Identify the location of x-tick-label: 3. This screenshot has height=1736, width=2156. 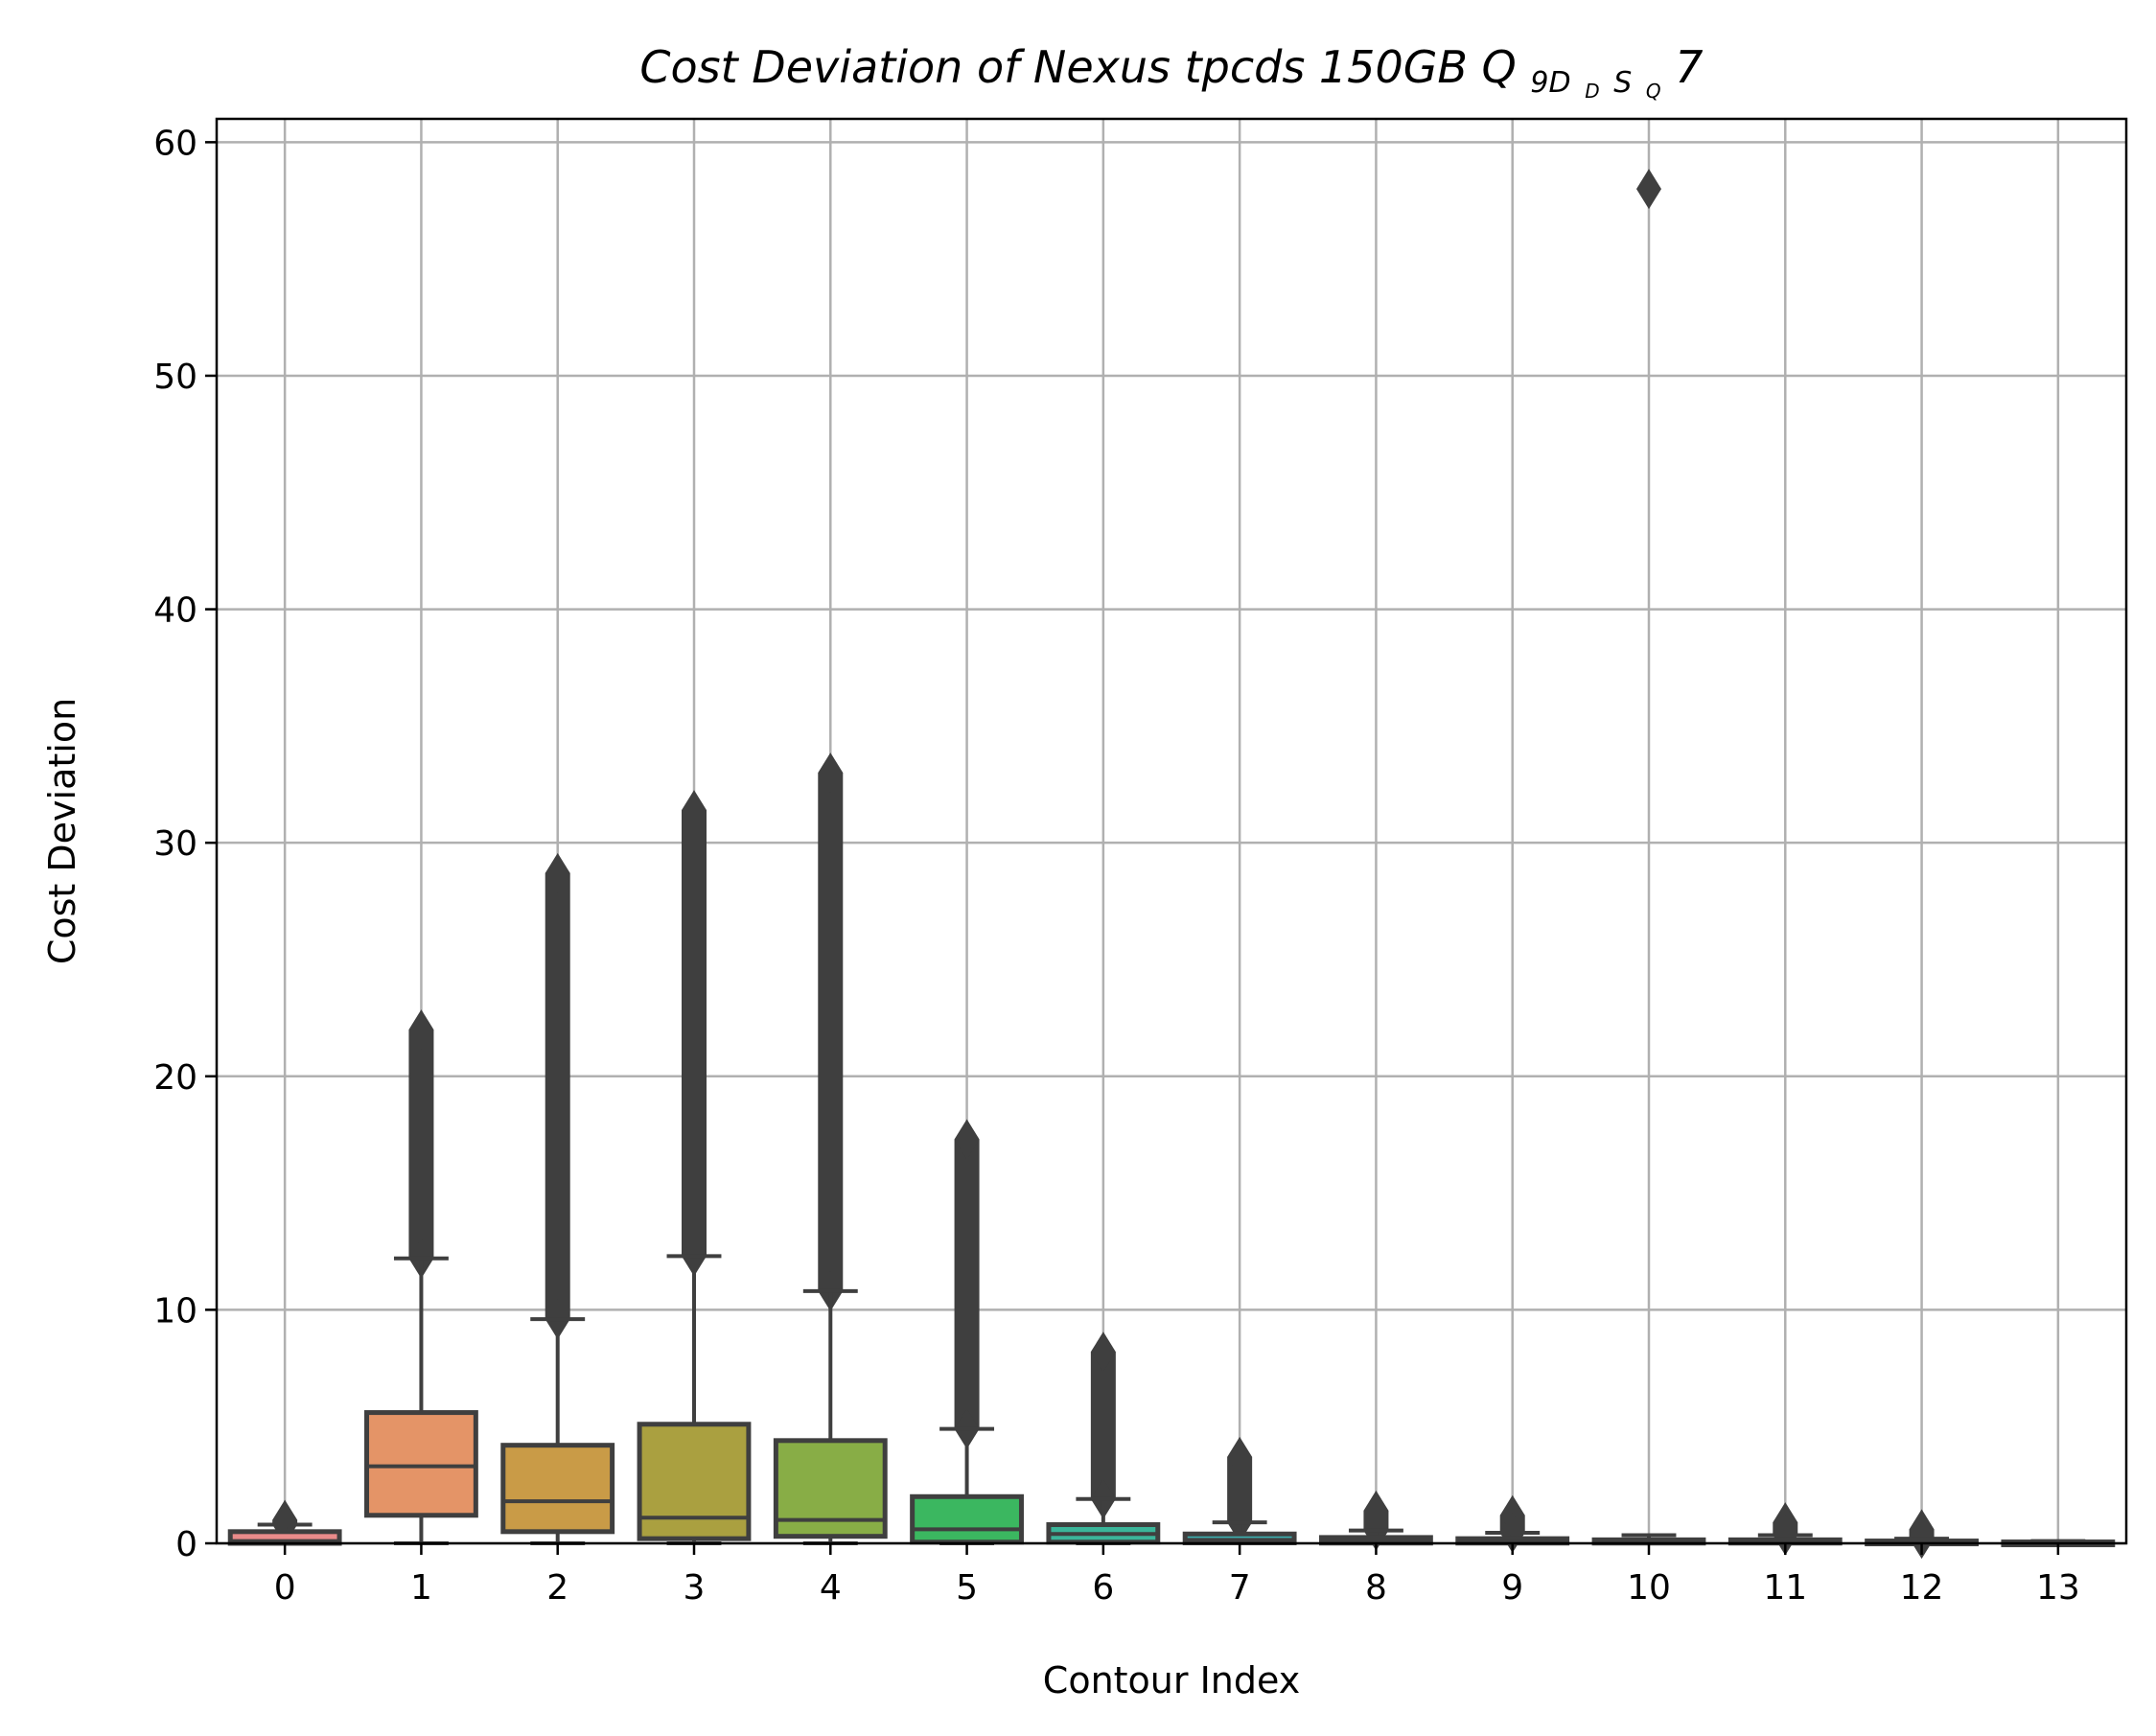
(695, 1588).